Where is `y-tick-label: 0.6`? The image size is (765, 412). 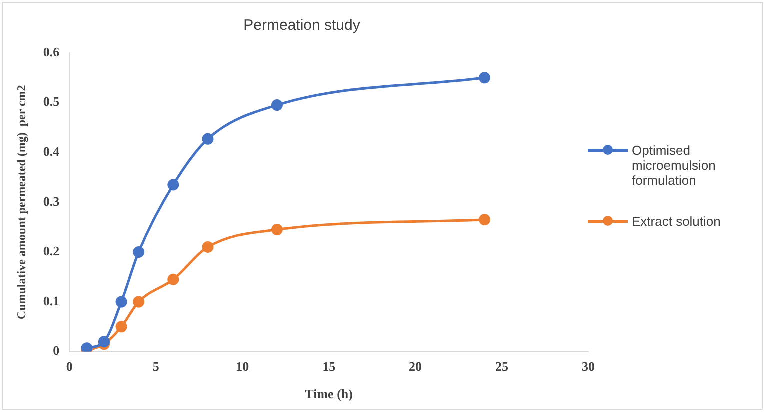
y-tick-label: 0.6 is located at coordinates (51, 52).